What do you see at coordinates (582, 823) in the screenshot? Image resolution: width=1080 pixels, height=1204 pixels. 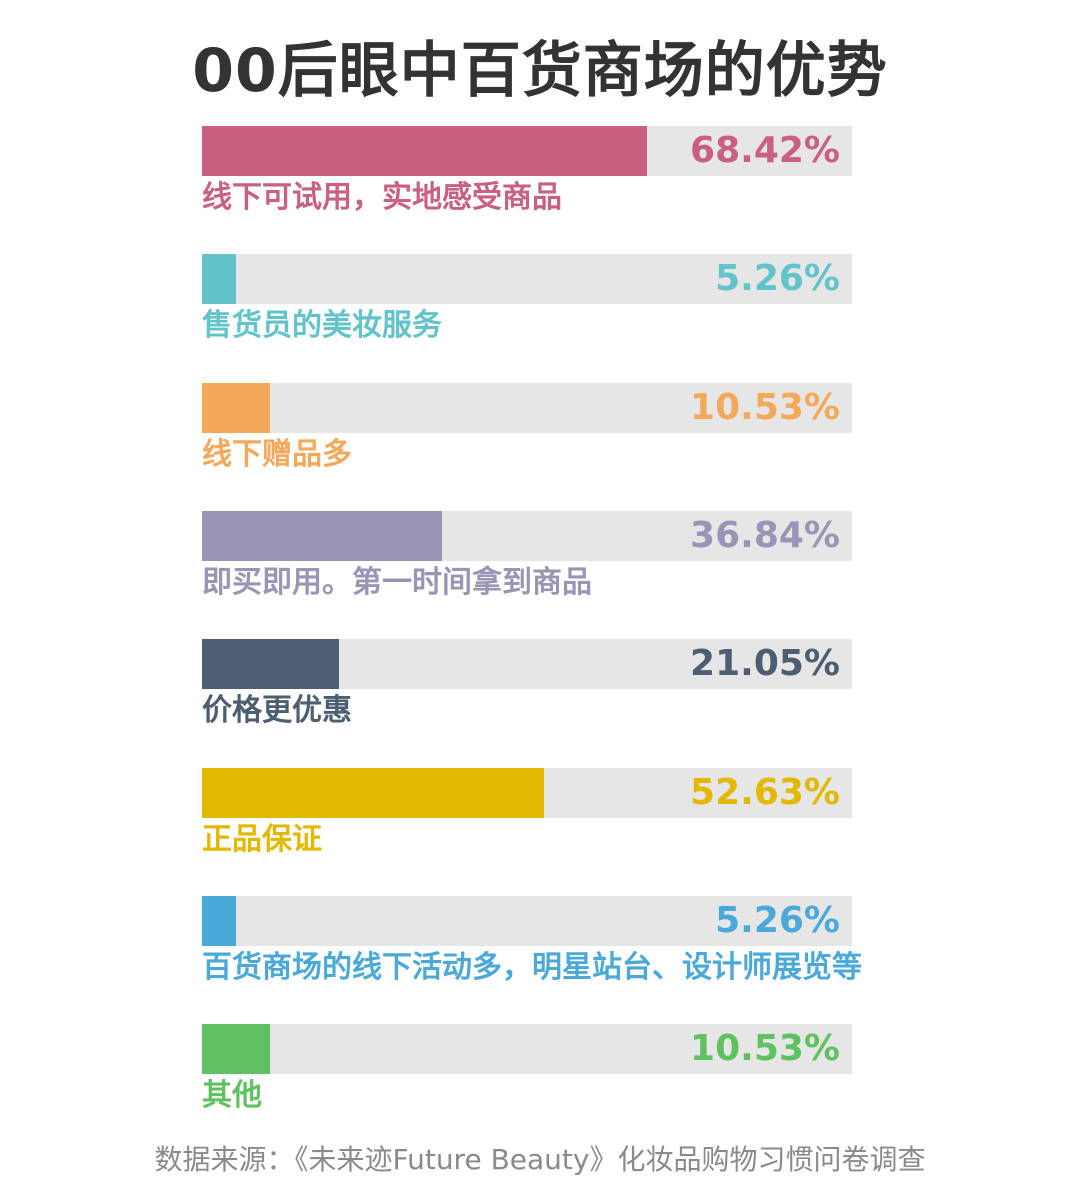 I see `bar-row: 52.63% 正品保证` at bounding box center [582, 823].